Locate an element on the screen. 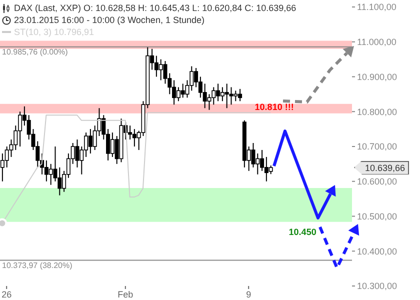 This screenshot has height=300, width=420. chart-title: DAX (Last, XXP) O: 10.628,58 H: 10.645,43 L: 10.620,84 C: 10.639,66 is located at coordinates (155, 8).